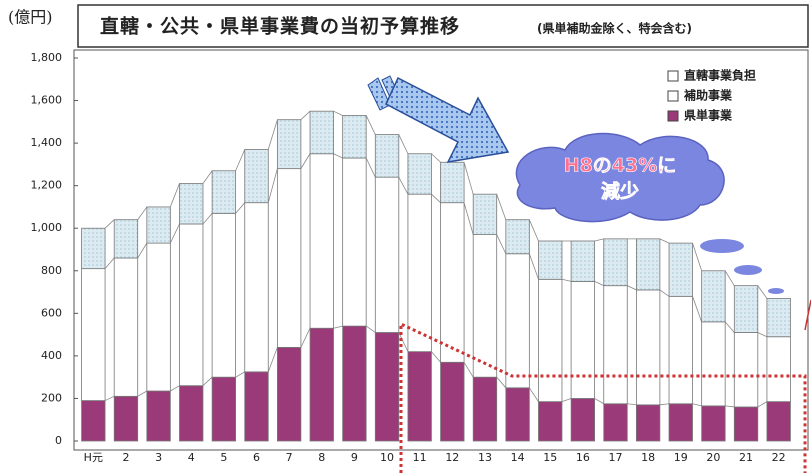 The width and height of the screenshot is (811, 473). What do you see at coordinates (51, 312) in the screenshot?
I see `y-tick-label: 600` at bounding box center [51, 312].